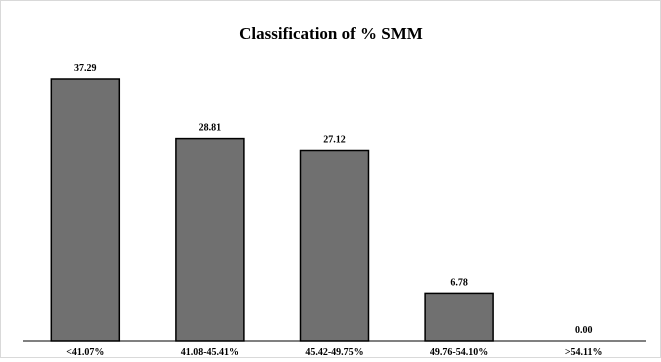 The image size is (661, 362). Describe the element at coordinates (584, 330) in the screenshot. I see `data-label-4: 0.00` at that location.